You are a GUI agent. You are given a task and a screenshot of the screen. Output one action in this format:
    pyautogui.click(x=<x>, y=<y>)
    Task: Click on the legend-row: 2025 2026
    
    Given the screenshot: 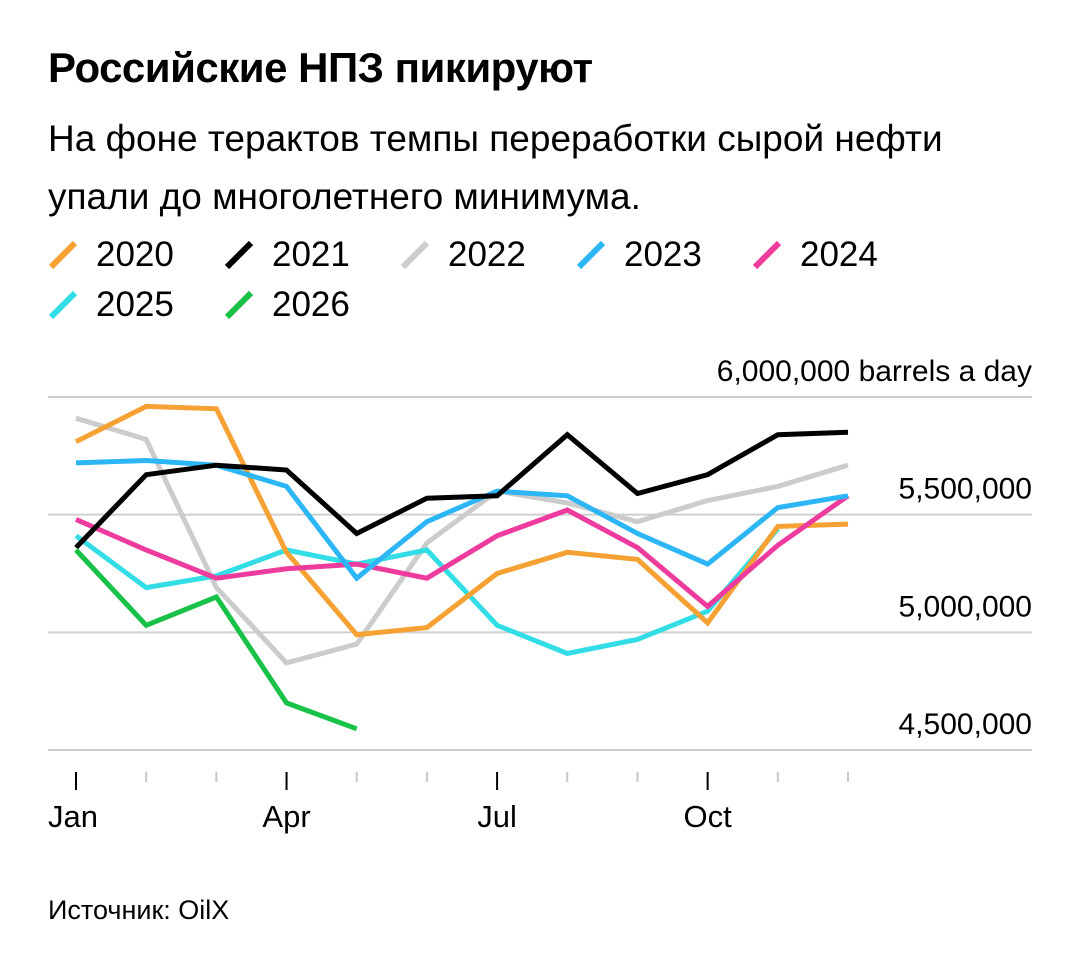 What is the action you would take?
    pyautogui.click(x=548, y=305)
    